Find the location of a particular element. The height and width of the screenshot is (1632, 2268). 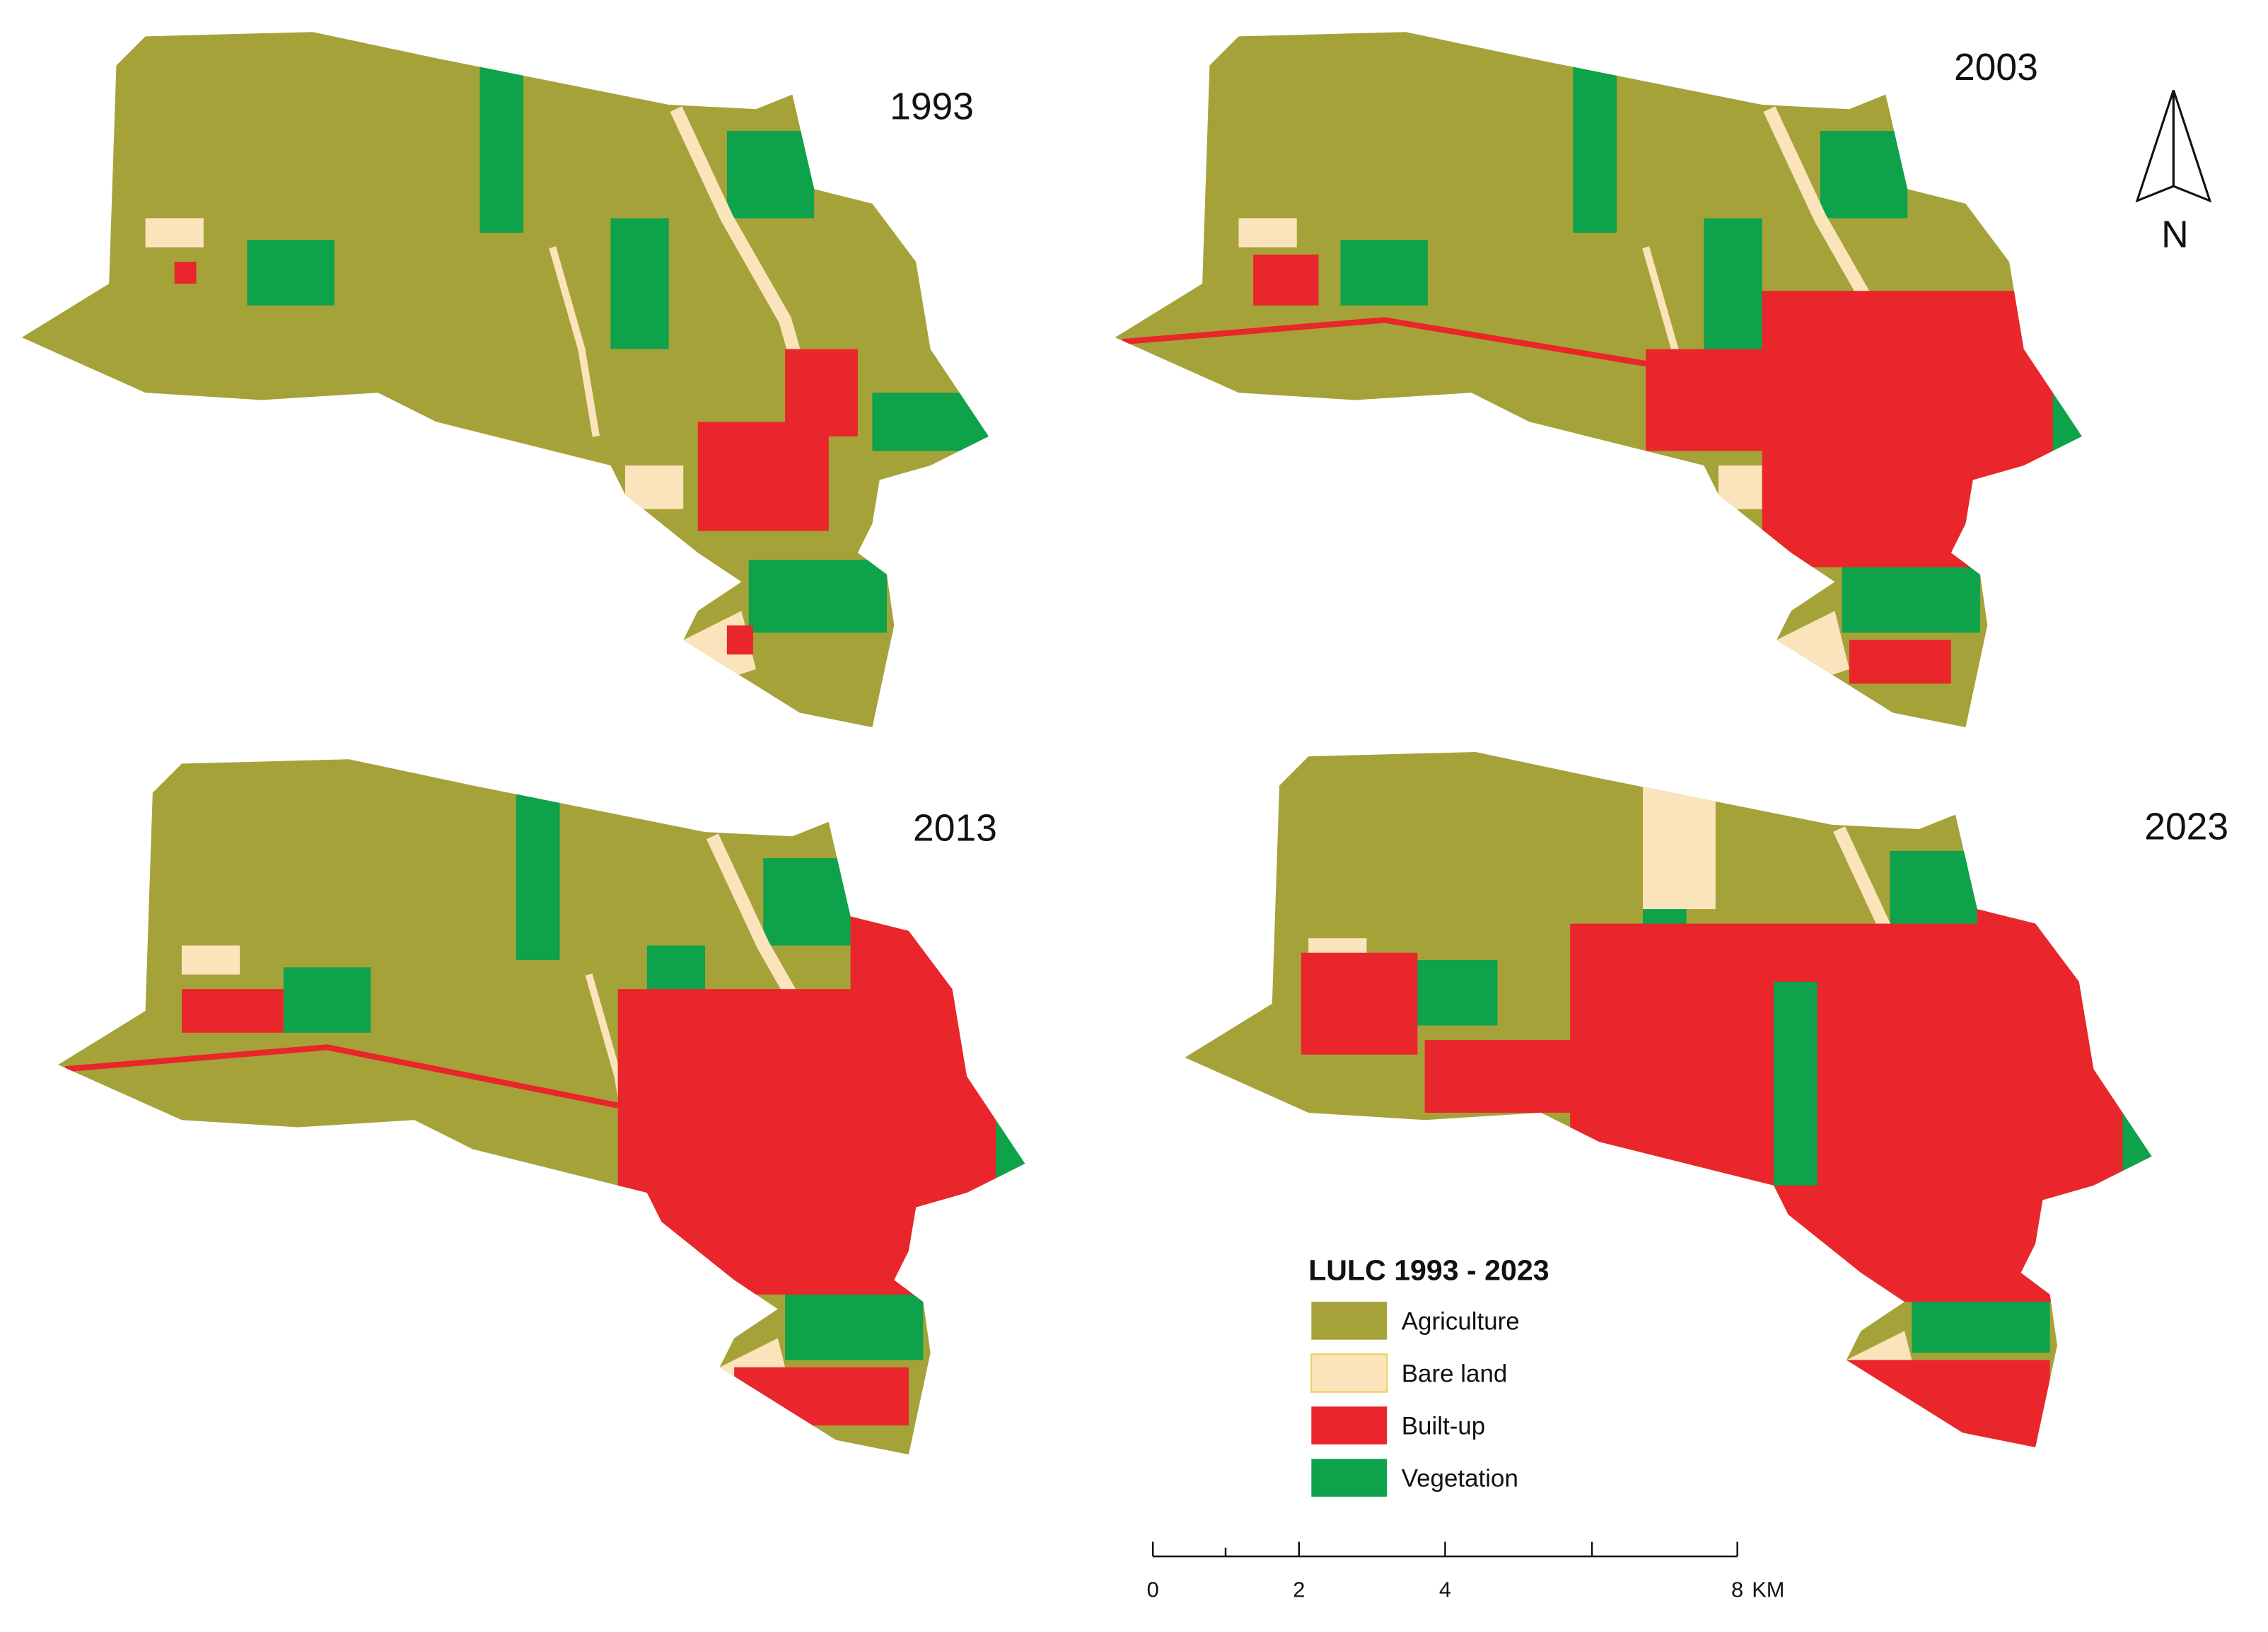

scale-unit: KM is located at coordinates (1768, 1590).